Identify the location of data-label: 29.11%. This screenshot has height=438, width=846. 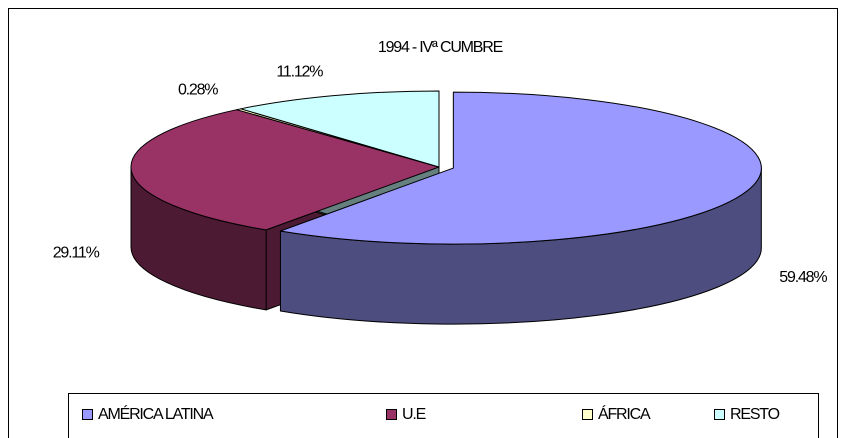
(76, 252).